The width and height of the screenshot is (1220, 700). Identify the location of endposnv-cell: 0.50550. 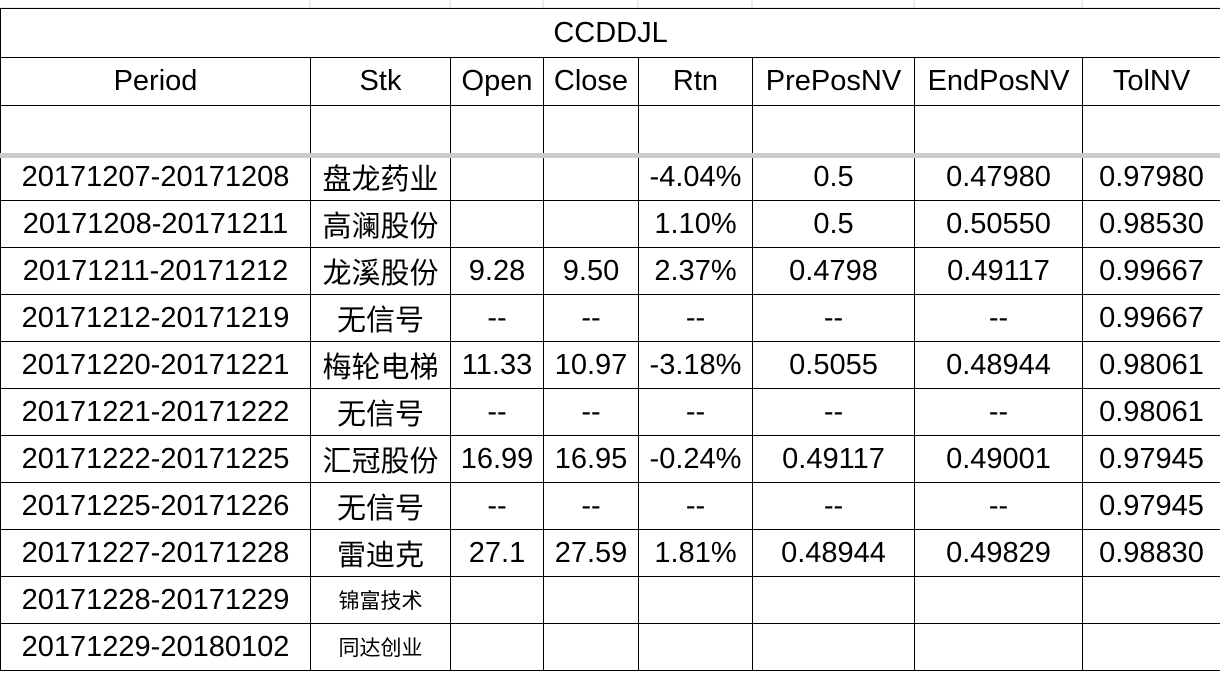
(998, 224).